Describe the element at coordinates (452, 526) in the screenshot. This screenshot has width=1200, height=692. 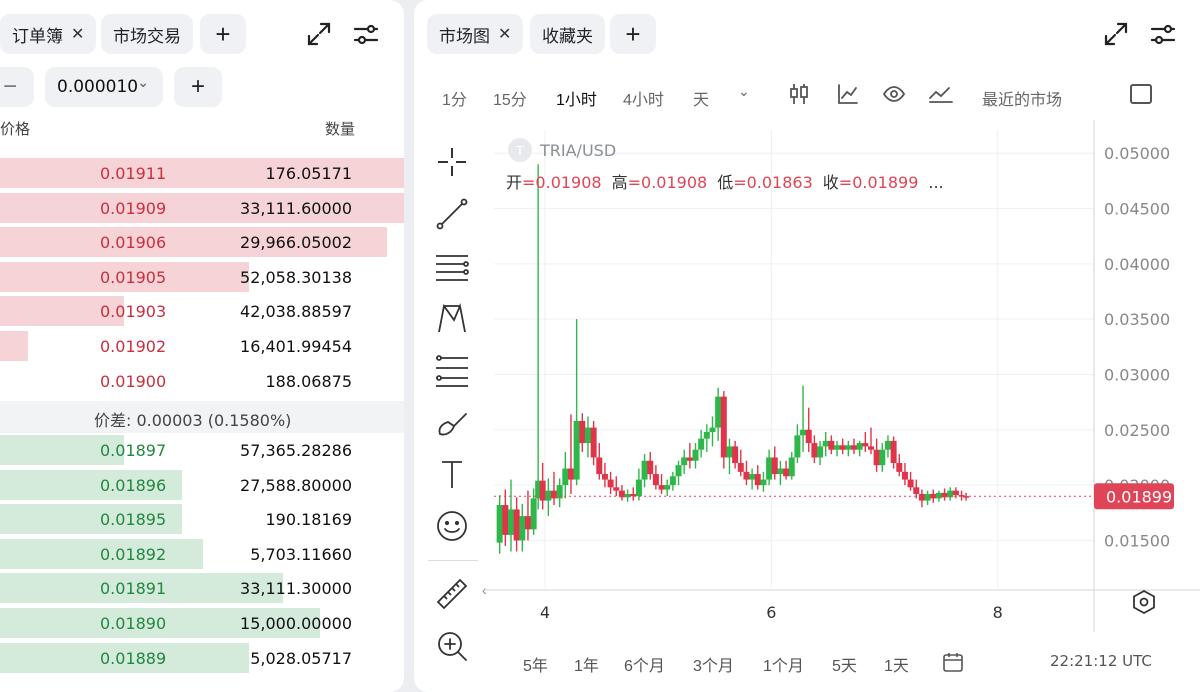
I see `emoji-icon` at that location.